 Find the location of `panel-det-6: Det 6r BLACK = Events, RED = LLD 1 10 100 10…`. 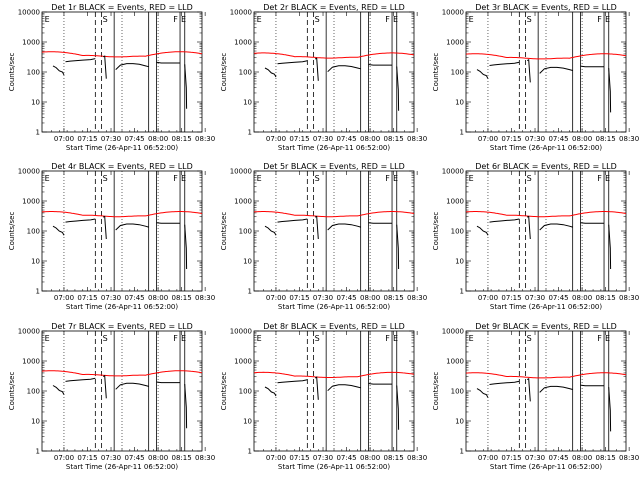

panel-det-6: Det 6r BLACK = Events, RED = LLD 1 10 100 10… is located at coordinates (535, 236).